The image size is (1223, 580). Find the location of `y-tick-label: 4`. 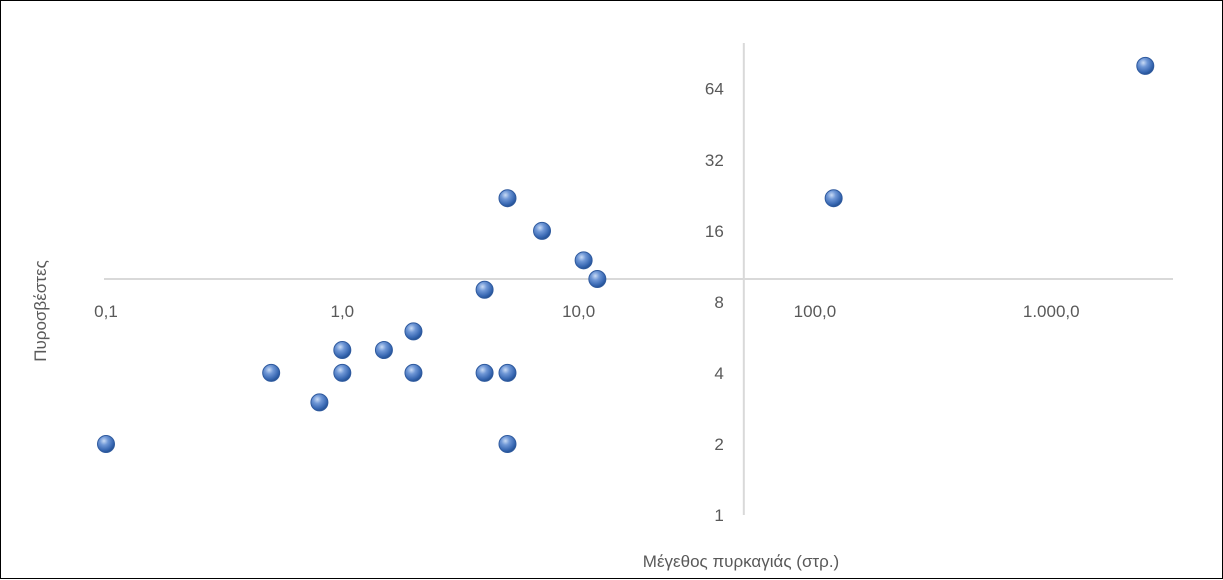

y-tick-label: 4 is located at coordinates (718, 373).